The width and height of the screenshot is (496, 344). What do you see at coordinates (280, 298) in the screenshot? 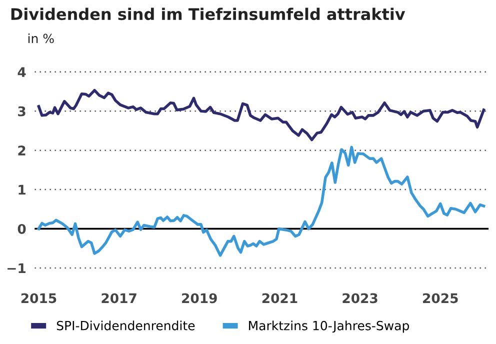
I see `x-tick-label: 2021` at bounding box center [280, 298].